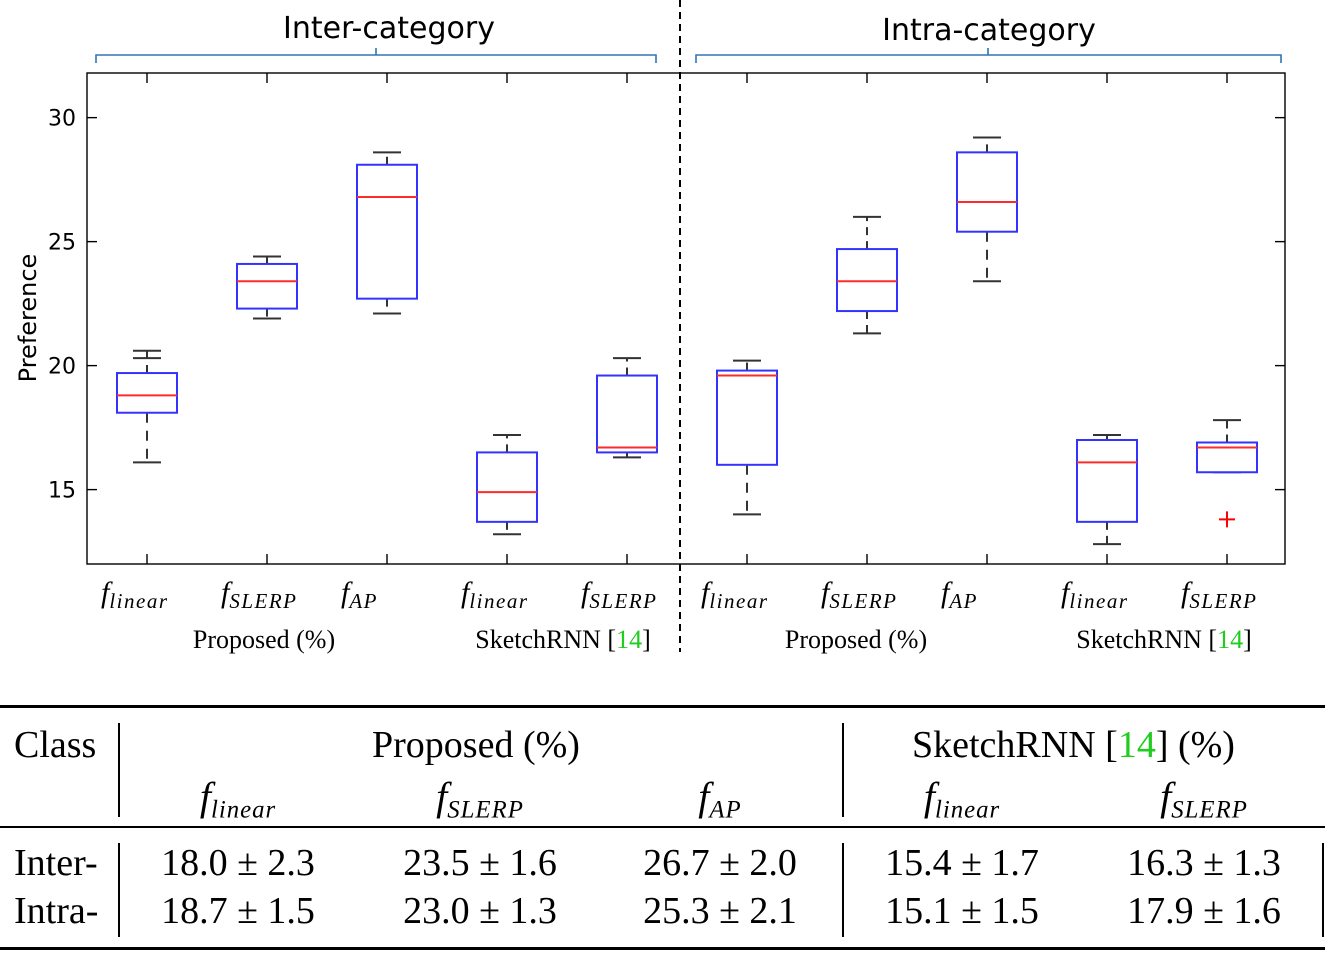 This screenshot has height=972, width=1340. I want to click on class-divider-top, so click(119, 770).